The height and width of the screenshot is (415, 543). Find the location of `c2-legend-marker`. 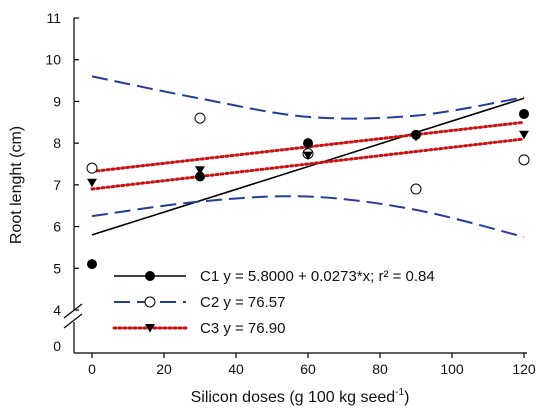

c2-legend-marker is located at coordinates (150, 302).